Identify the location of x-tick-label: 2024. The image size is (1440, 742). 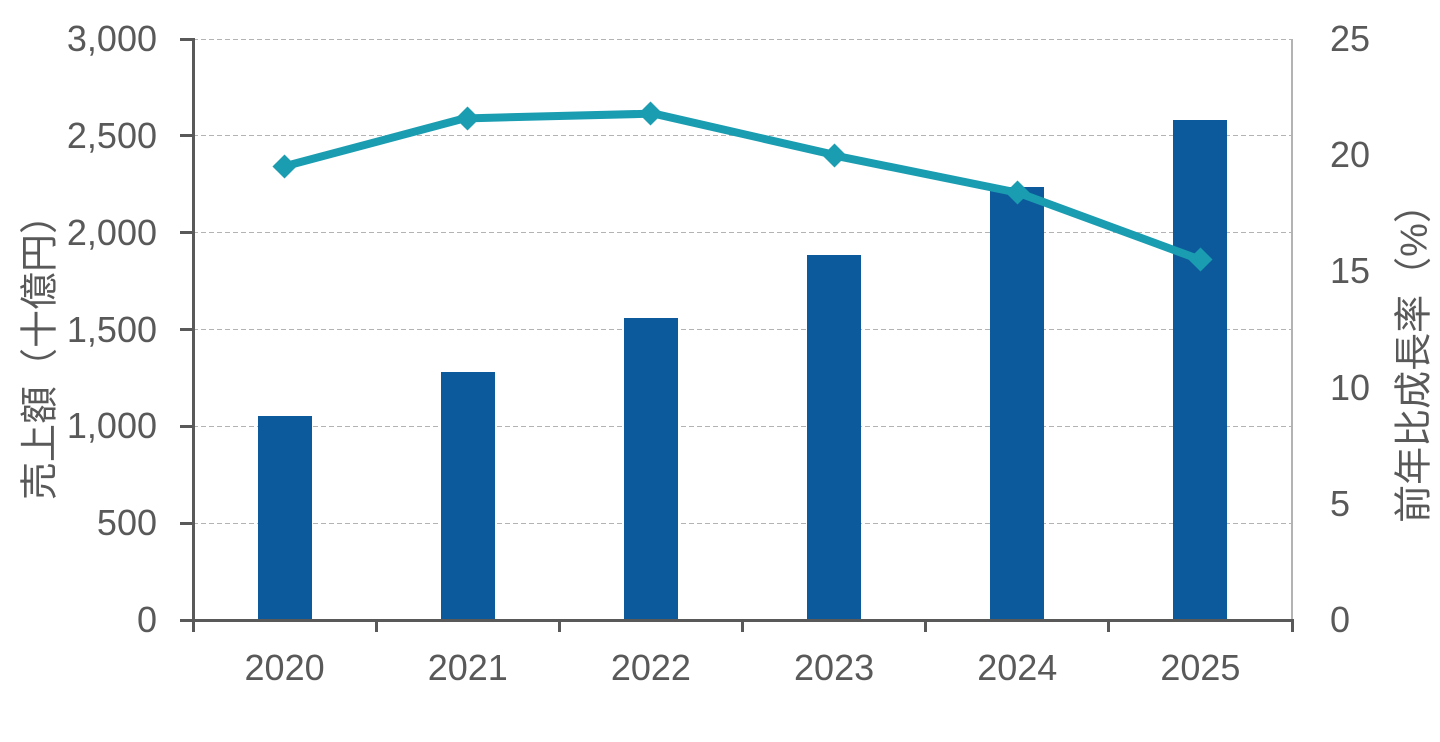
(1017, 667).